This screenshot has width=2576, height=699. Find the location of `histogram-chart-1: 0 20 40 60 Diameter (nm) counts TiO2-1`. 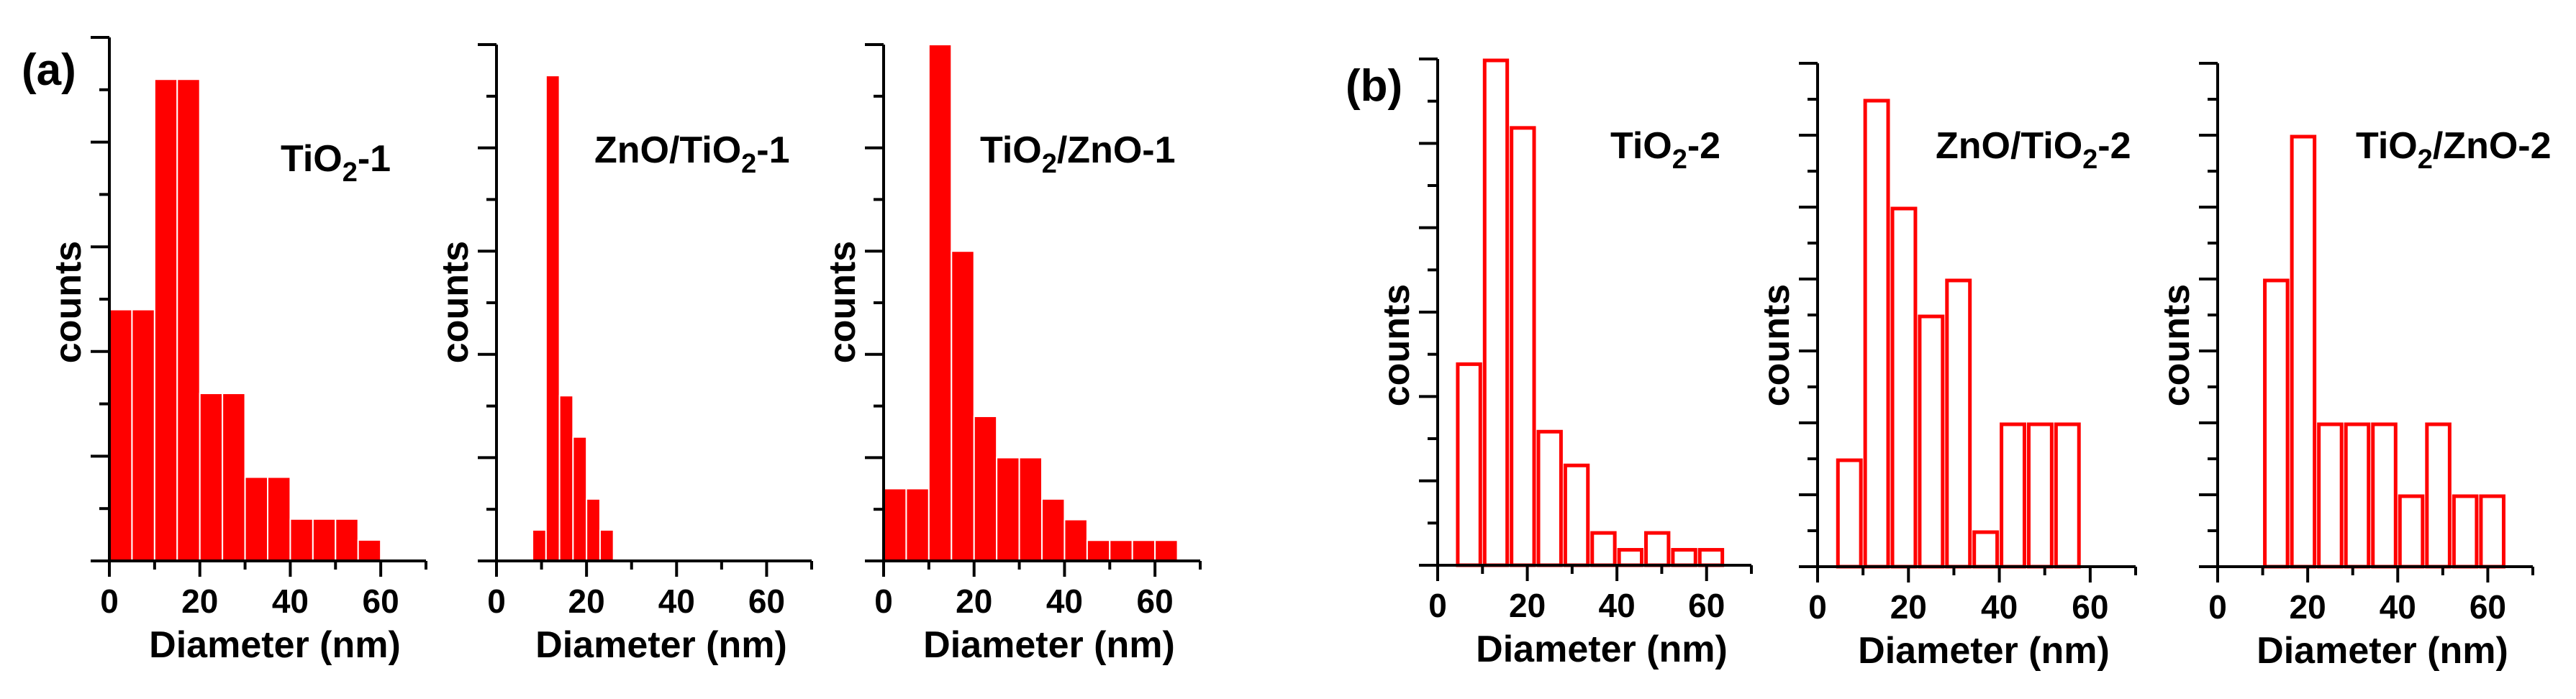

histogram-chart-1: 0 20 40 60 Diameter (nm) counts TiO2-1 is located at coordinates (237, 351).